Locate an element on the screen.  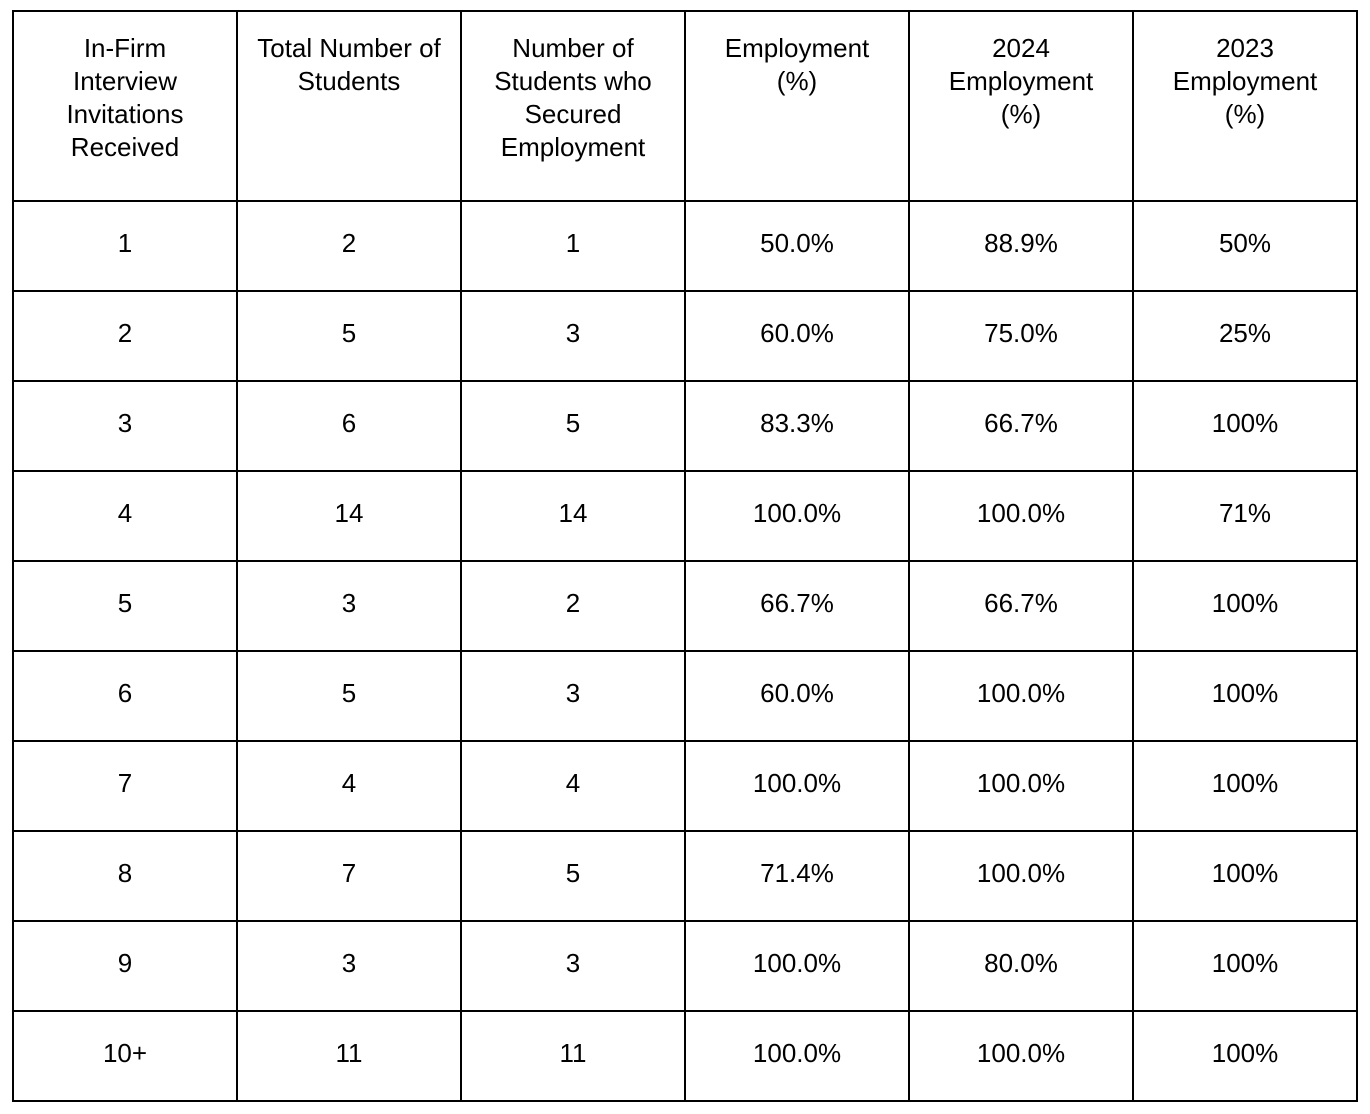
table-row: 9 3 3 100.0% 80.0% 100% is located at coordinates (685, 966).